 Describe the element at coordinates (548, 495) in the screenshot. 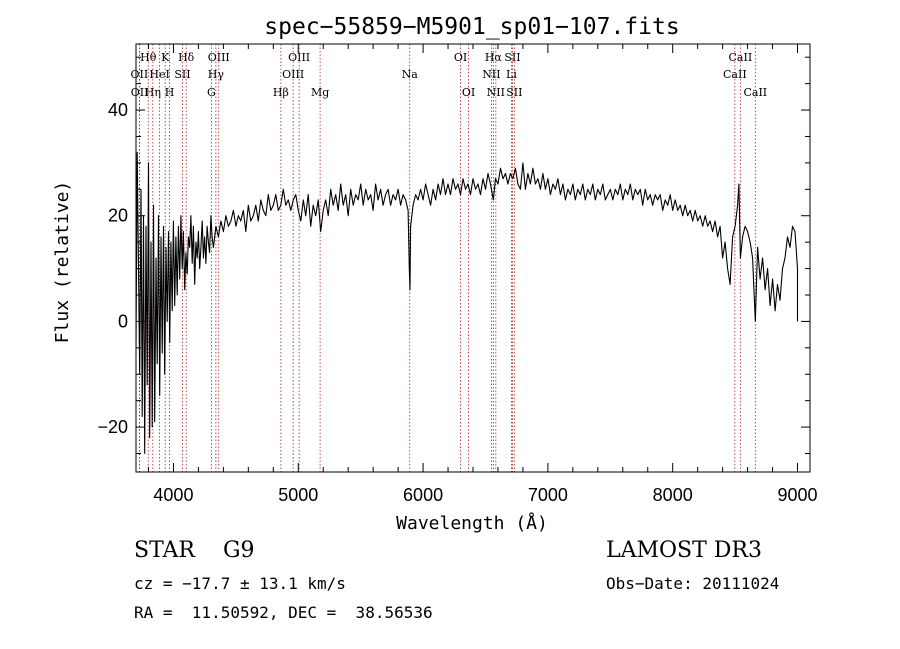

I see `x-tick-label: 7000` at that location.